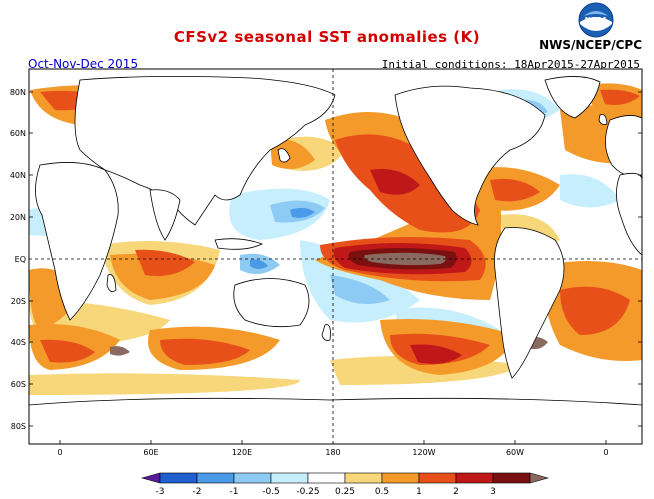  I want to click on lon-label-0-right: 0, so click(605, 452).